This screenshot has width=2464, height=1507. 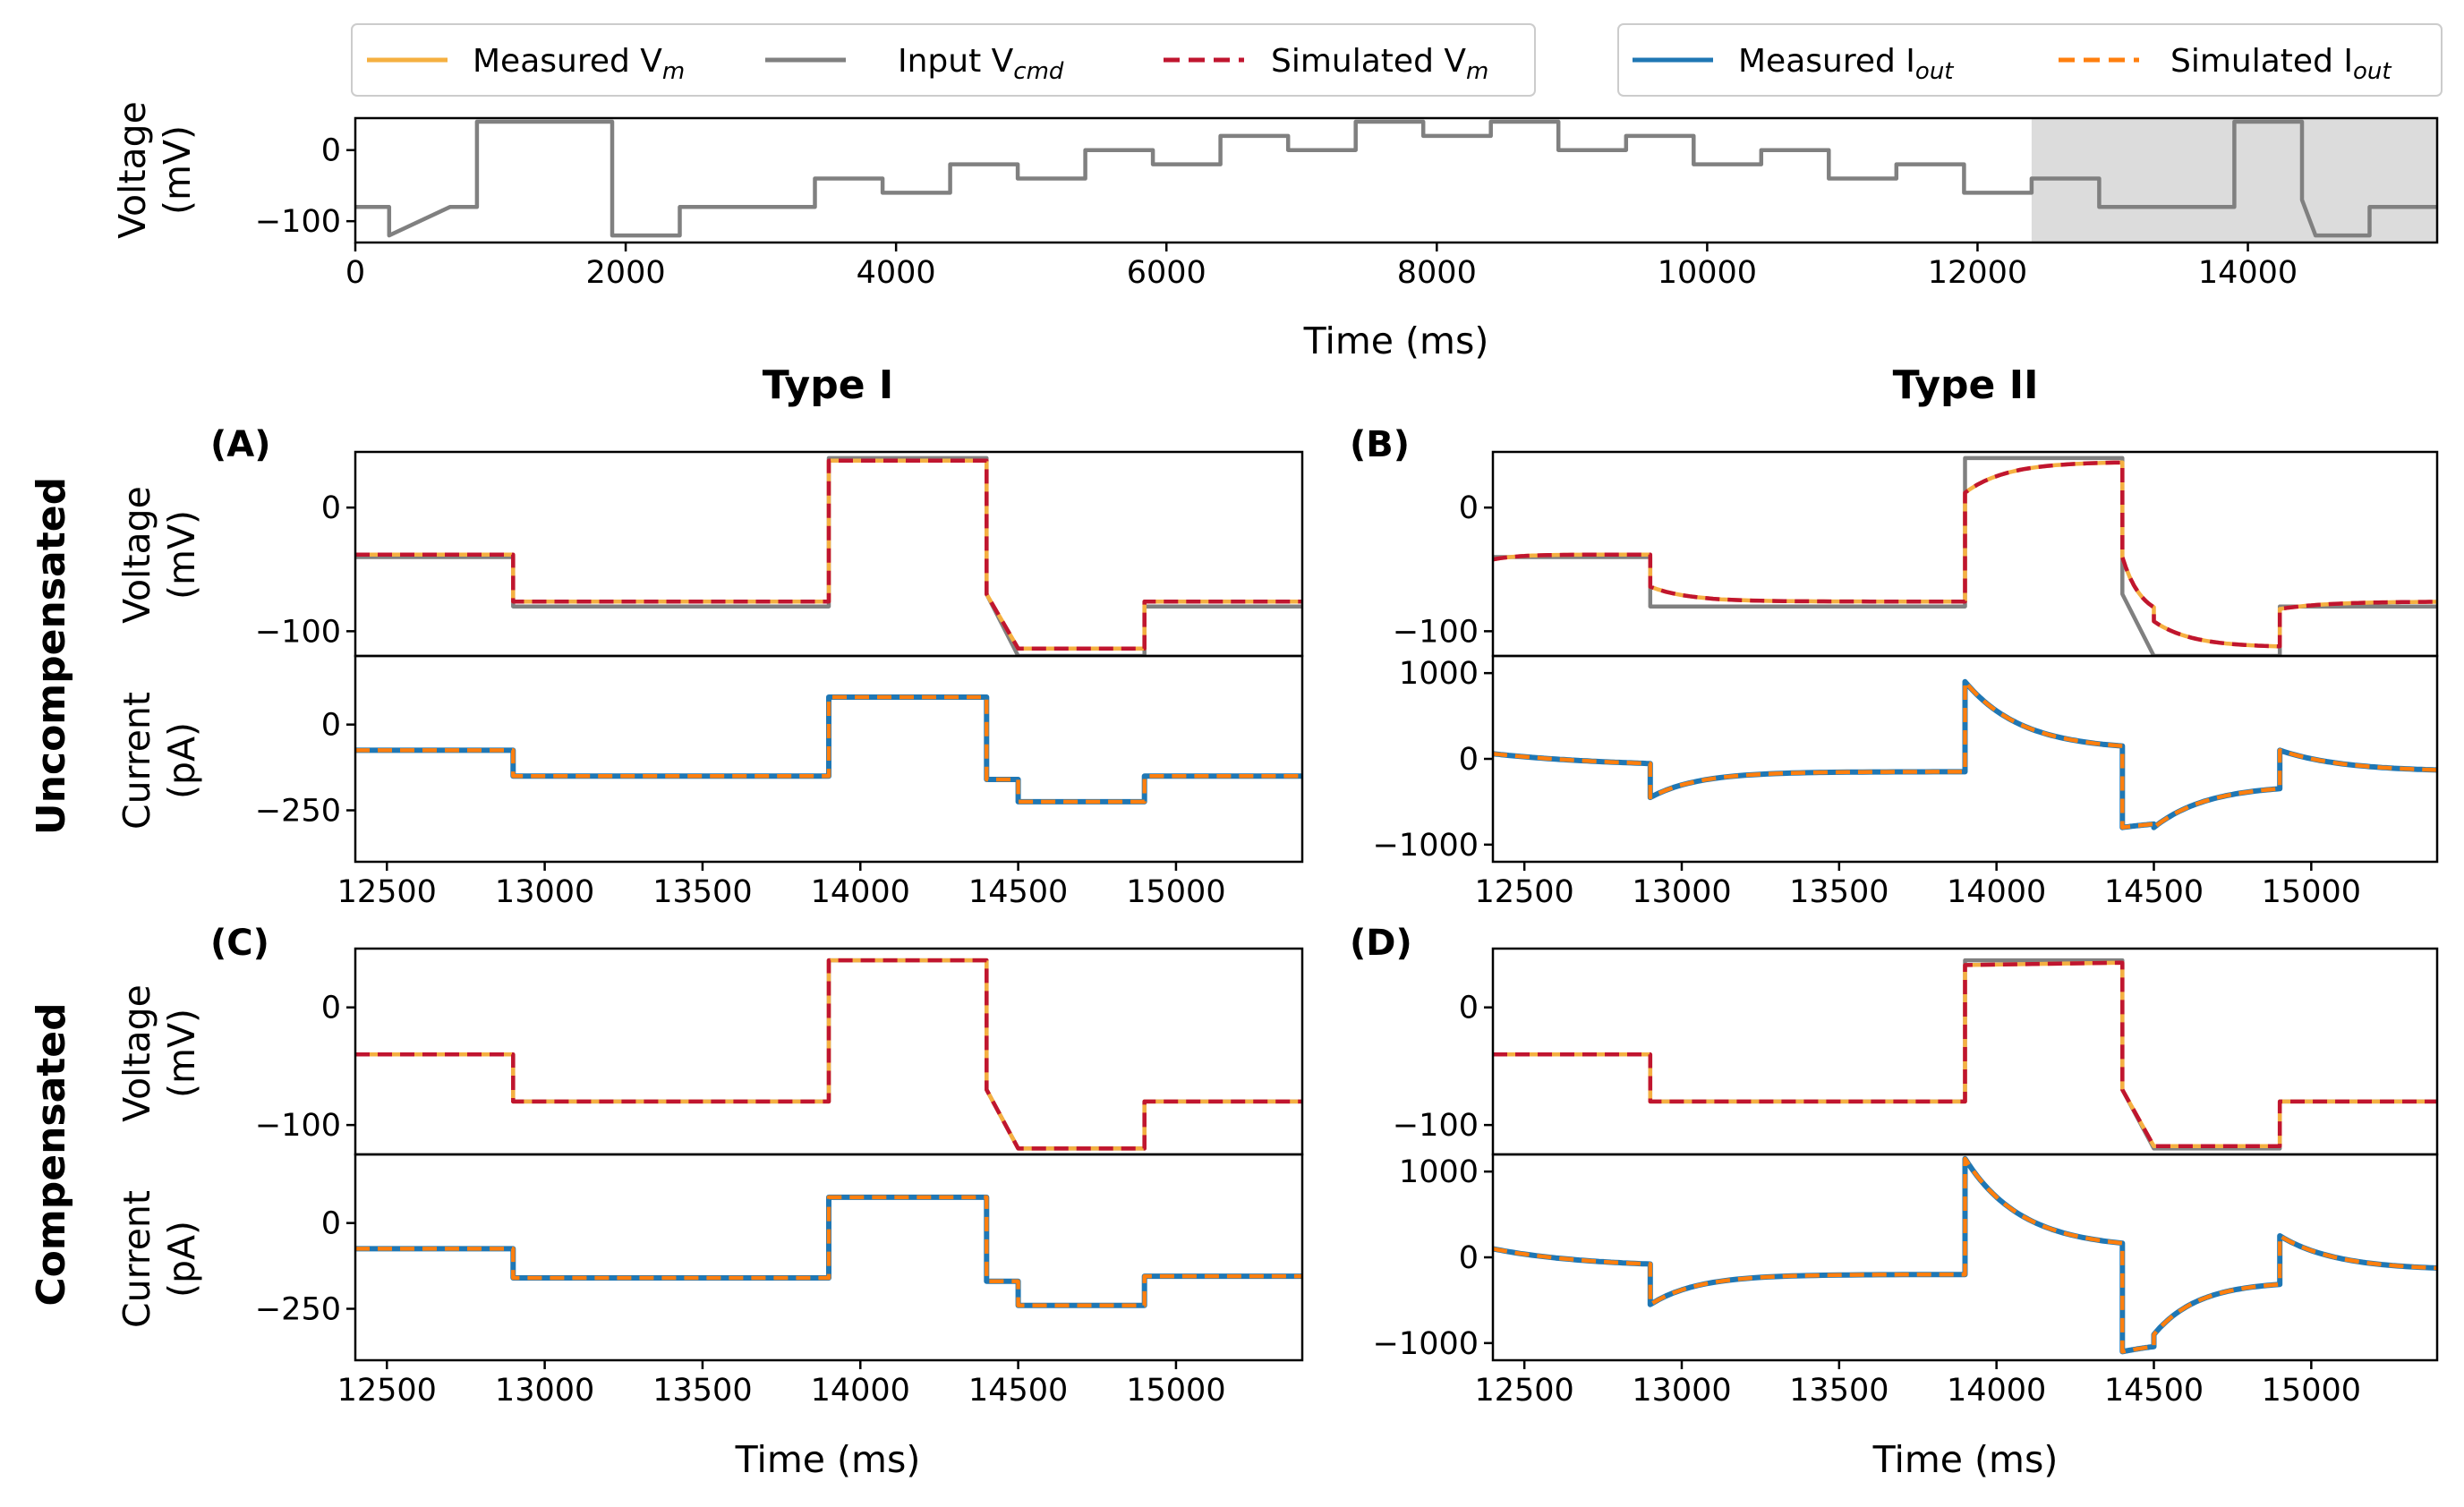 What do you see at coordinates (1380, 64) in the screenshot?
I see `legend-label-simulated-vm: Simulated Vm` at bounding box center [1380, 64].